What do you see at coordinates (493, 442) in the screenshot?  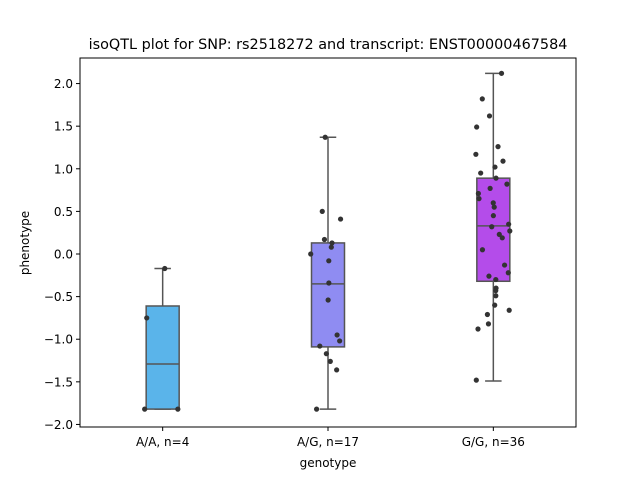 I see `x-tick-label: G/G, n=36` at bounding box center [493, 442].